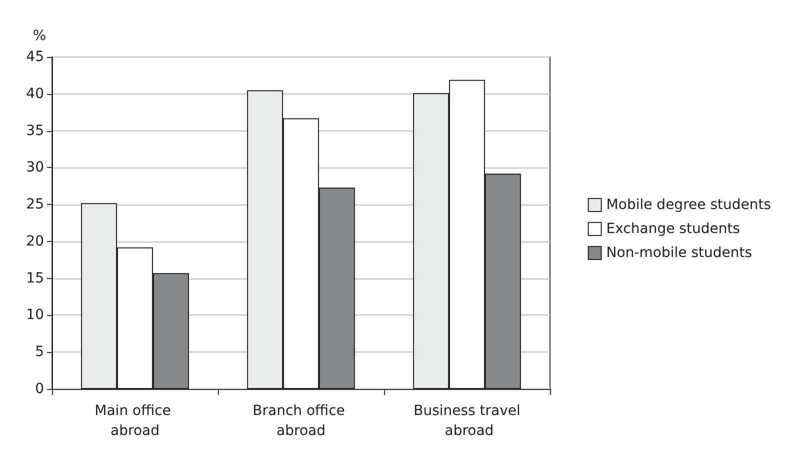 The image size is (788, 458). What do you see at coordinates (35, 130) in the screenshot?
I see `y-tick-label: 35` at bounding box center [35, 130].